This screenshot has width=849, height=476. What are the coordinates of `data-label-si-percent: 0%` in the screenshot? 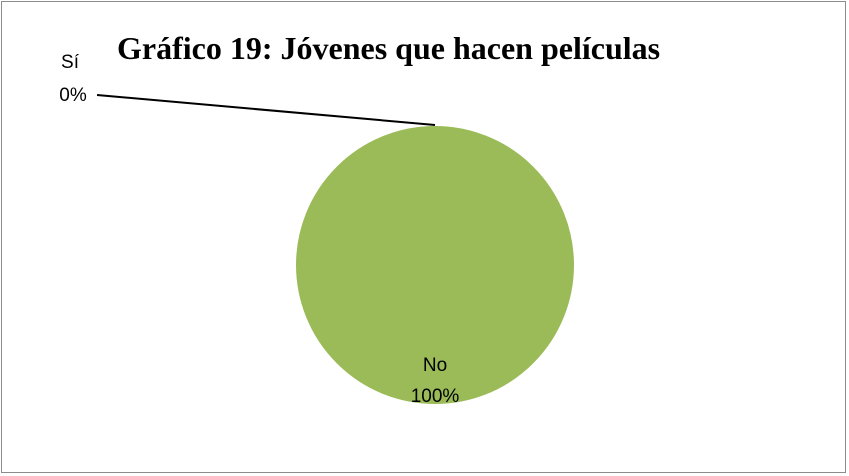 It's located at (73, 95).